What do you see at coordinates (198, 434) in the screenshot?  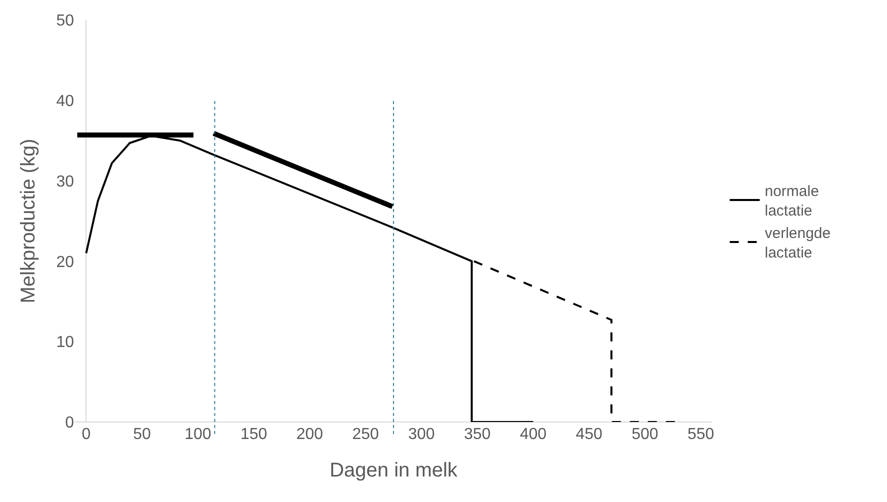 I see `x-tick-label: 100` at bounding box center [198, 434].